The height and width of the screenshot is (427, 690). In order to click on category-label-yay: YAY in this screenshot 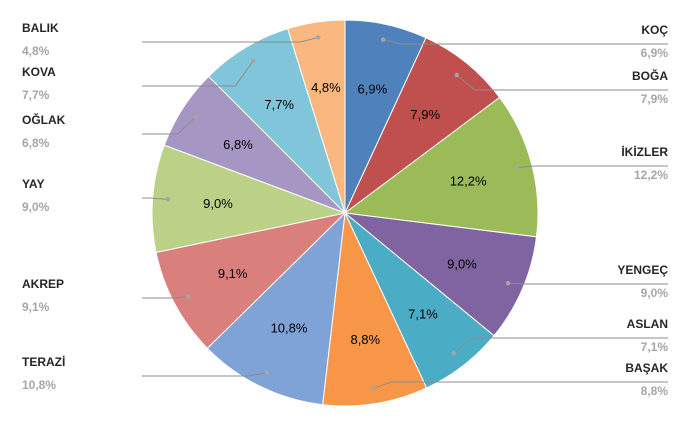, I will do `click(33, 184)`.